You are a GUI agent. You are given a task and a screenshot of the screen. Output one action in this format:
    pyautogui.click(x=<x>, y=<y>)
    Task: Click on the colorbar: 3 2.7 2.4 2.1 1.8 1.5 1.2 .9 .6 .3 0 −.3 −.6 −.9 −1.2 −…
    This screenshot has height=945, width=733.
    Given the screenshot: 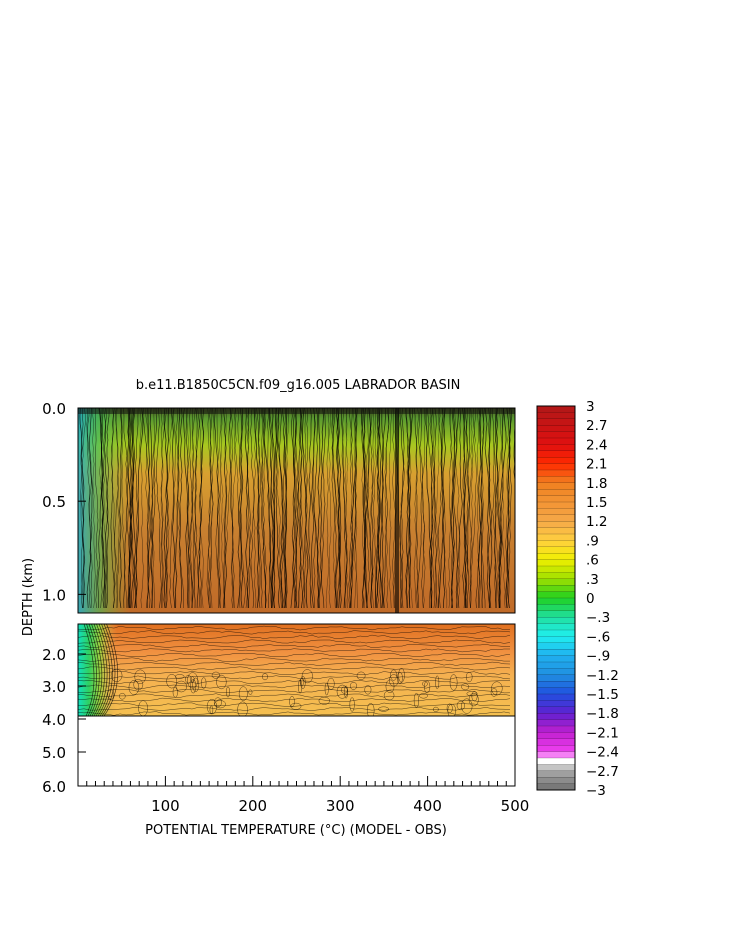 What is the action you would take?
    pyautogui.click(x=577, y=599)
    